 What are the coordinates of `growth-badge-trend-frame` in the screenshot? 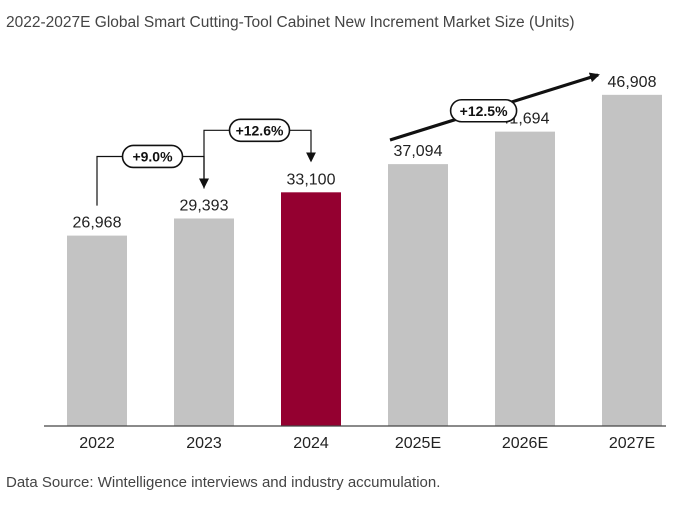 It's located at (483, 110).